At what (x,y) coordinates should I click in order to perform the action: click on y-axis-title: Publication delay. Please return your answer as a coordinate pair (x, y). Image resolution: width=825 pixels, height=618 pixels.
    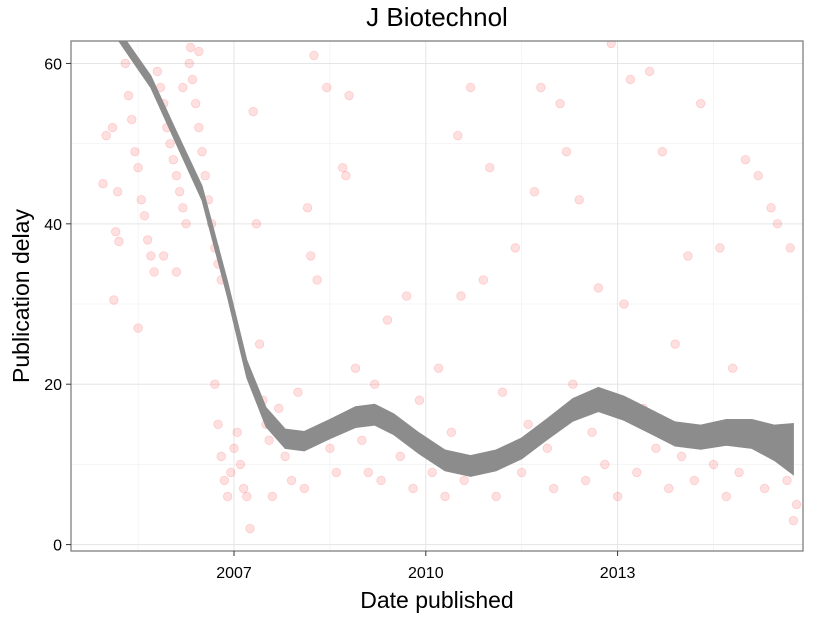
    Looking at the image, I should click on (21, 296).